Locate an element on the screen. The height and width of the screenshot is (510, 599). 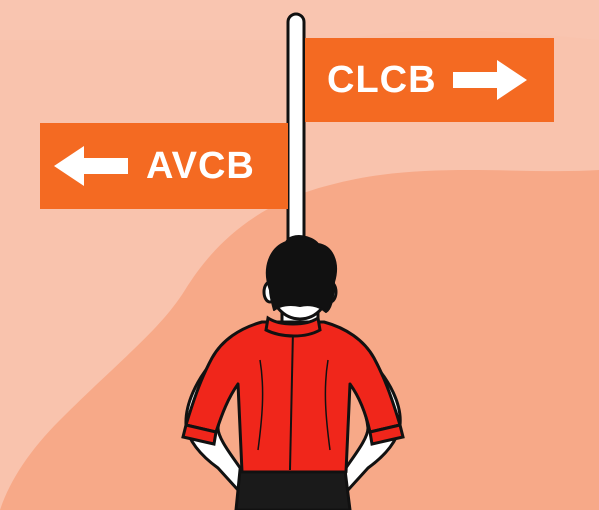
sign-avcb: AVCB is located at coordinates (164, 166).